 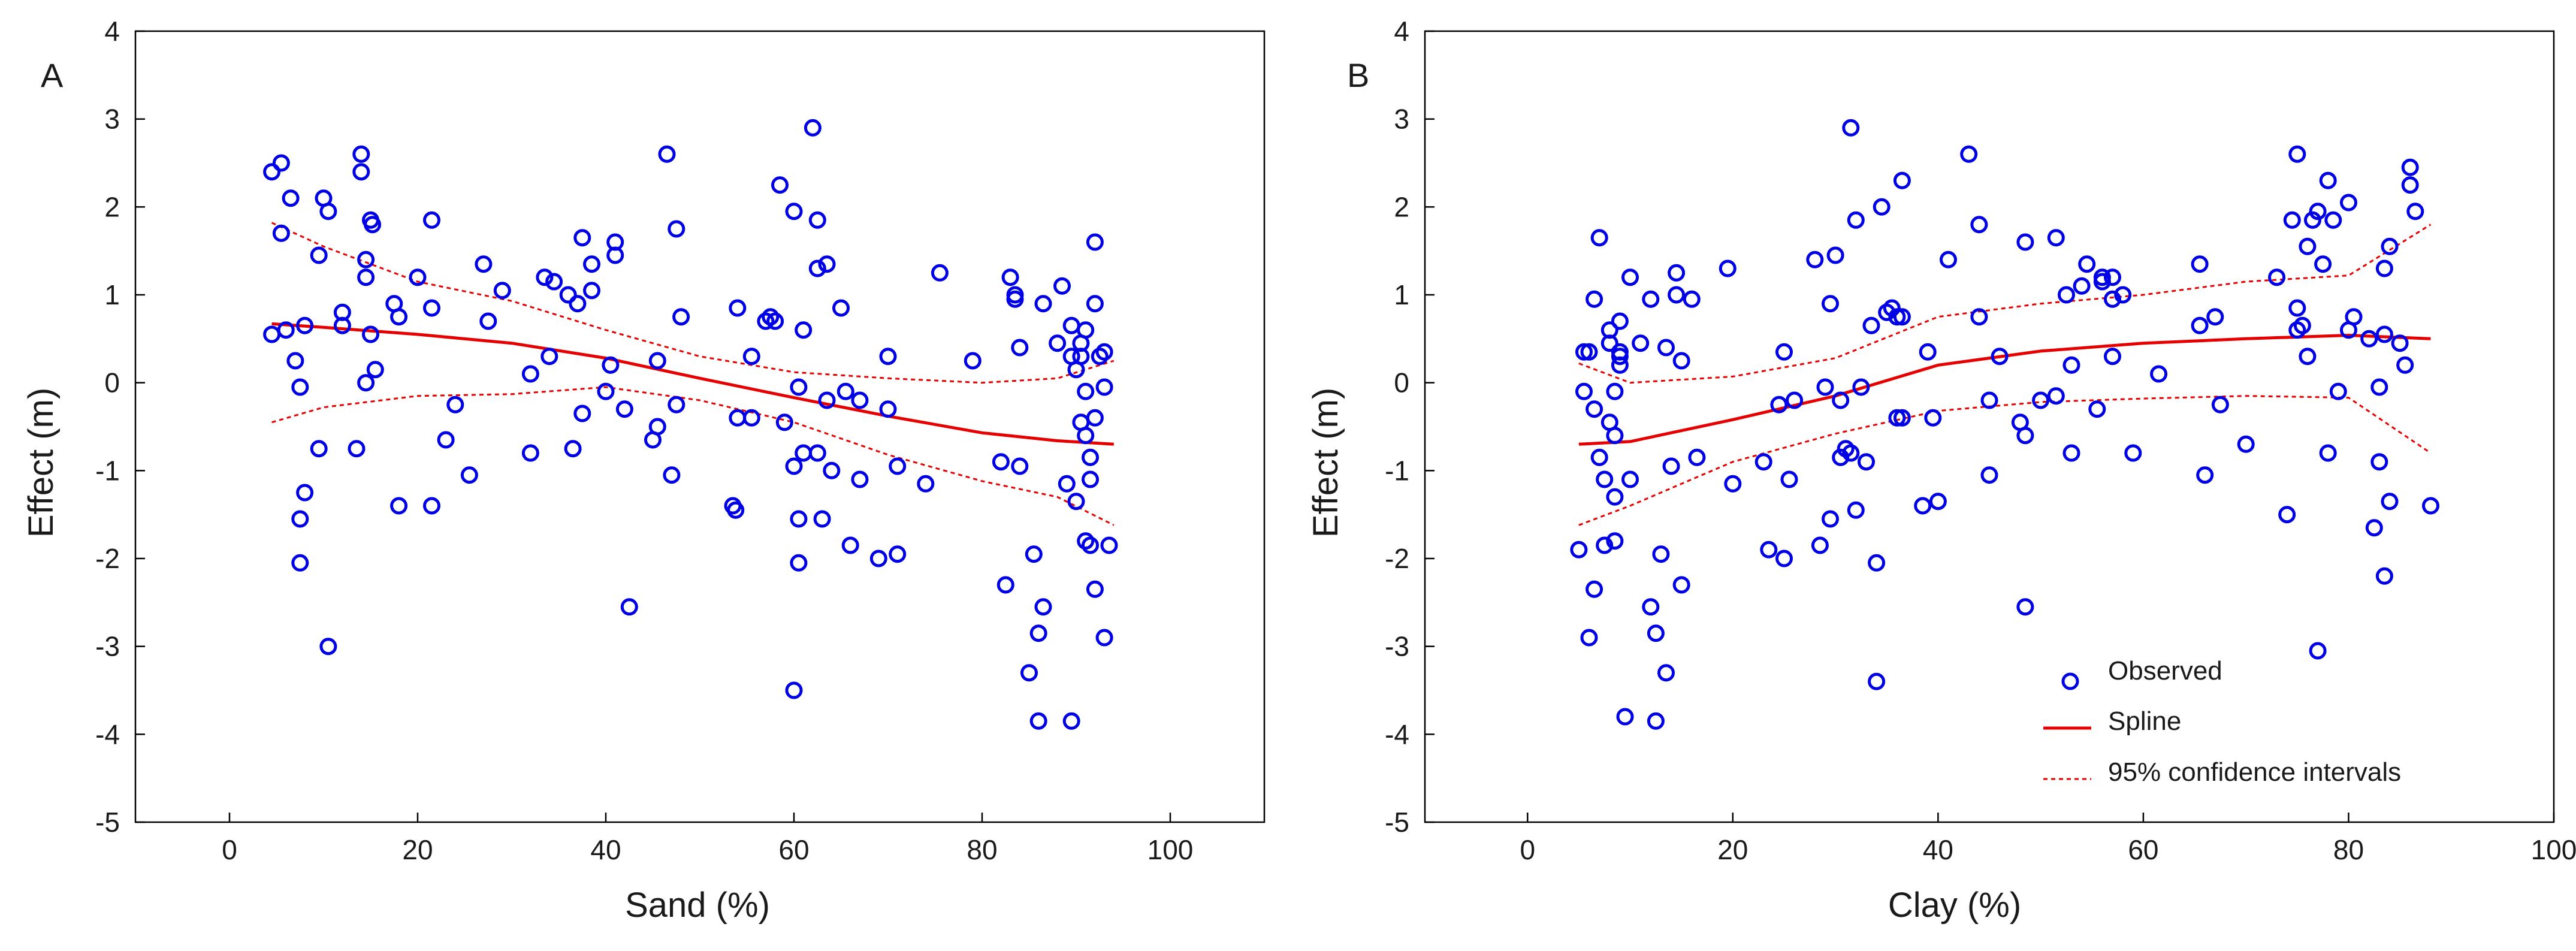 What do you see at coordinates (53, 75) in the screenshot?
I see `panel-a-letter: A` at bounding box center [53, 75].